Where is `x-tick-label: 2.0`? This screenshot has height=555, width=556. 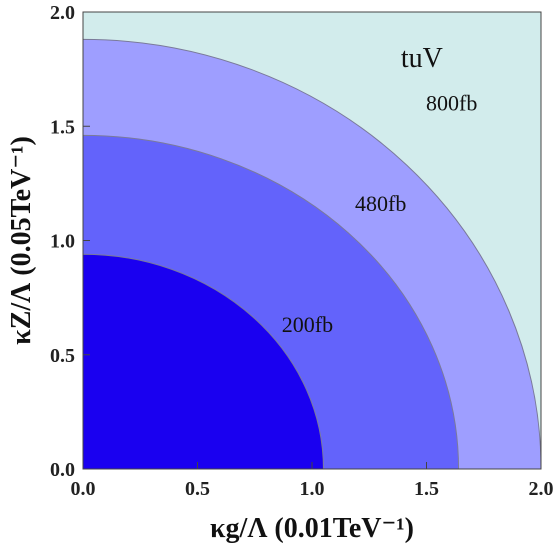
x-tick-label: 2.0 is located at coordinates (541, 489).